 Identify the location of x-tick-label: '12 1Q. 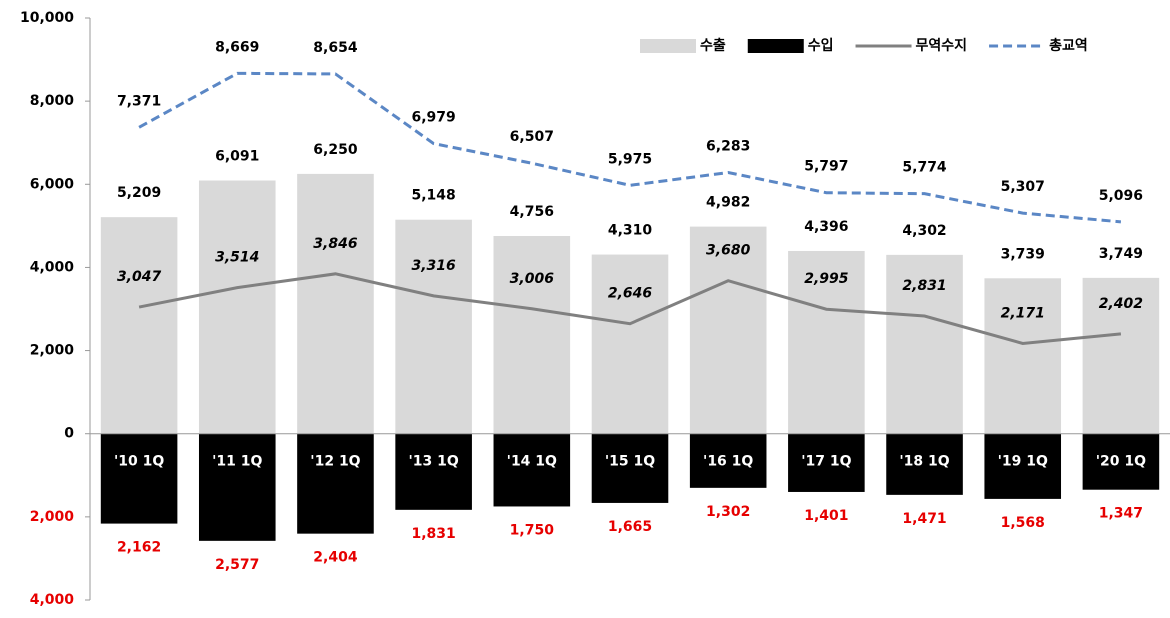
(335, 462).